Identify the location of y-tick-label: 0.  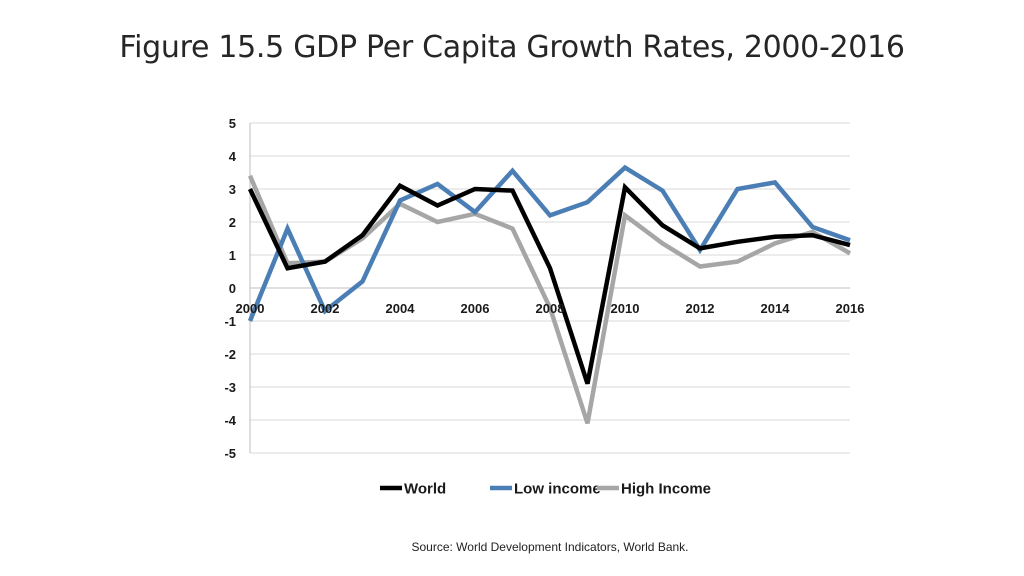
(232, 288).